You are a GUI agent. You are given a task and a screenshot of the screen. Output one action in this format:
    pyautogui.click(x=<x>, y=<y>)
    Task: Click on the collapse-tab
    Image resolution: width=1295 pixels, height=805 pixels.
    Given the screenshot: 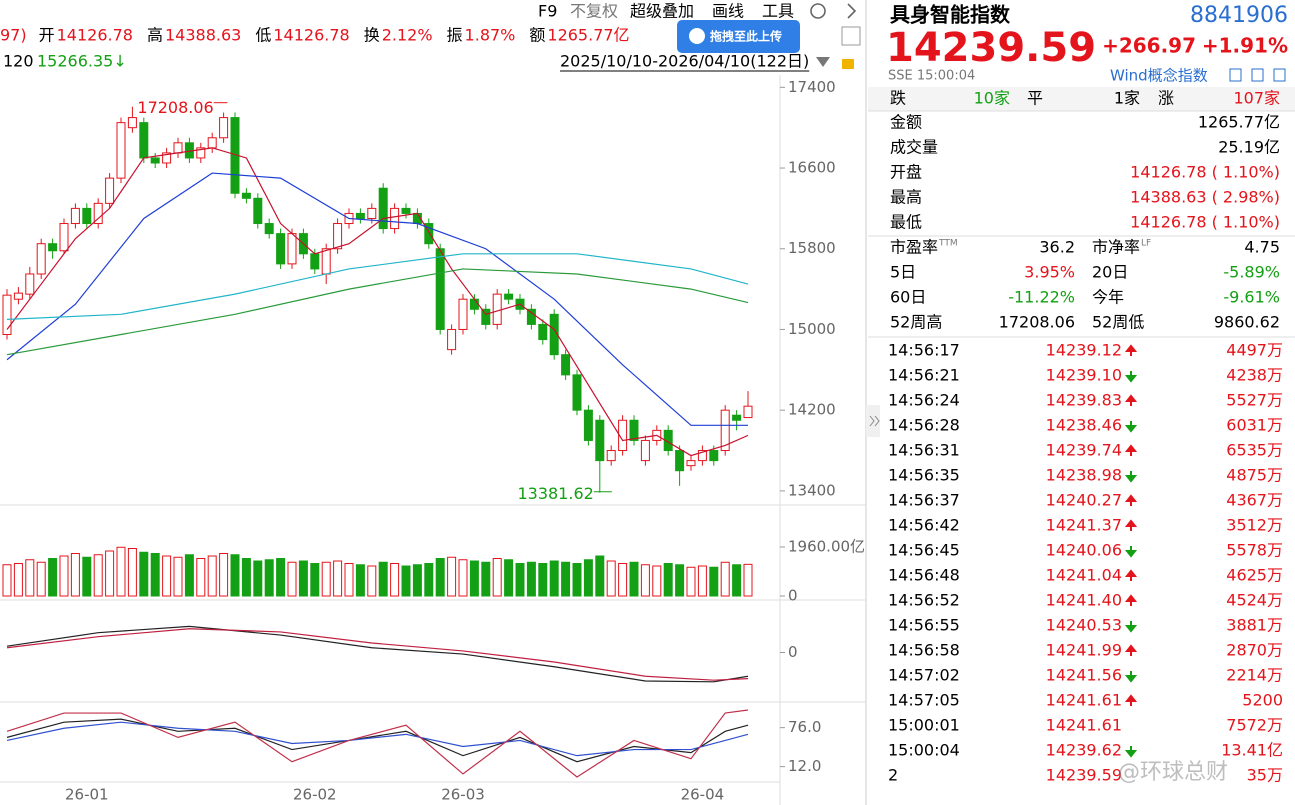 What is the action you would take?
    pyautogui.click(x=873, y=421)
    